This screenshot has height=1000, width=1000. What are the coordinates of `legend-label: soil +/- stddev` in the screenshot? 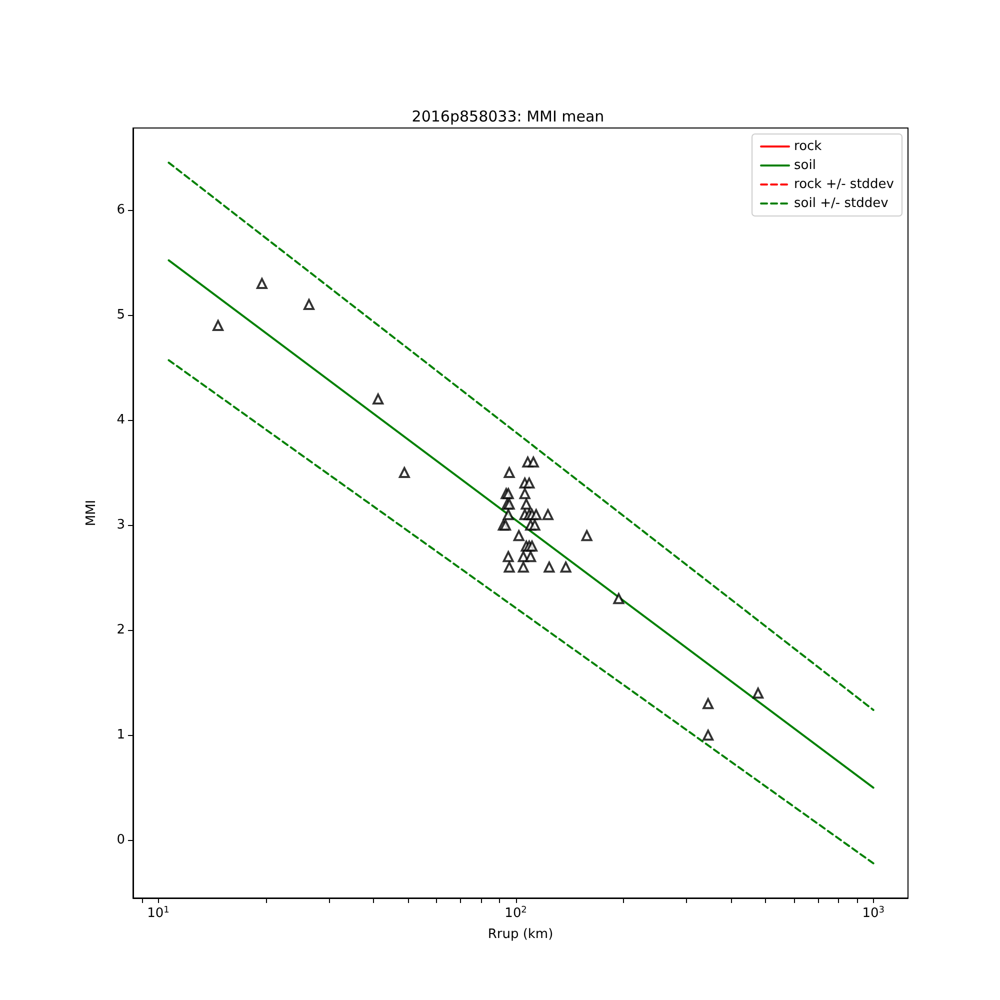 It's located at (841, 203).